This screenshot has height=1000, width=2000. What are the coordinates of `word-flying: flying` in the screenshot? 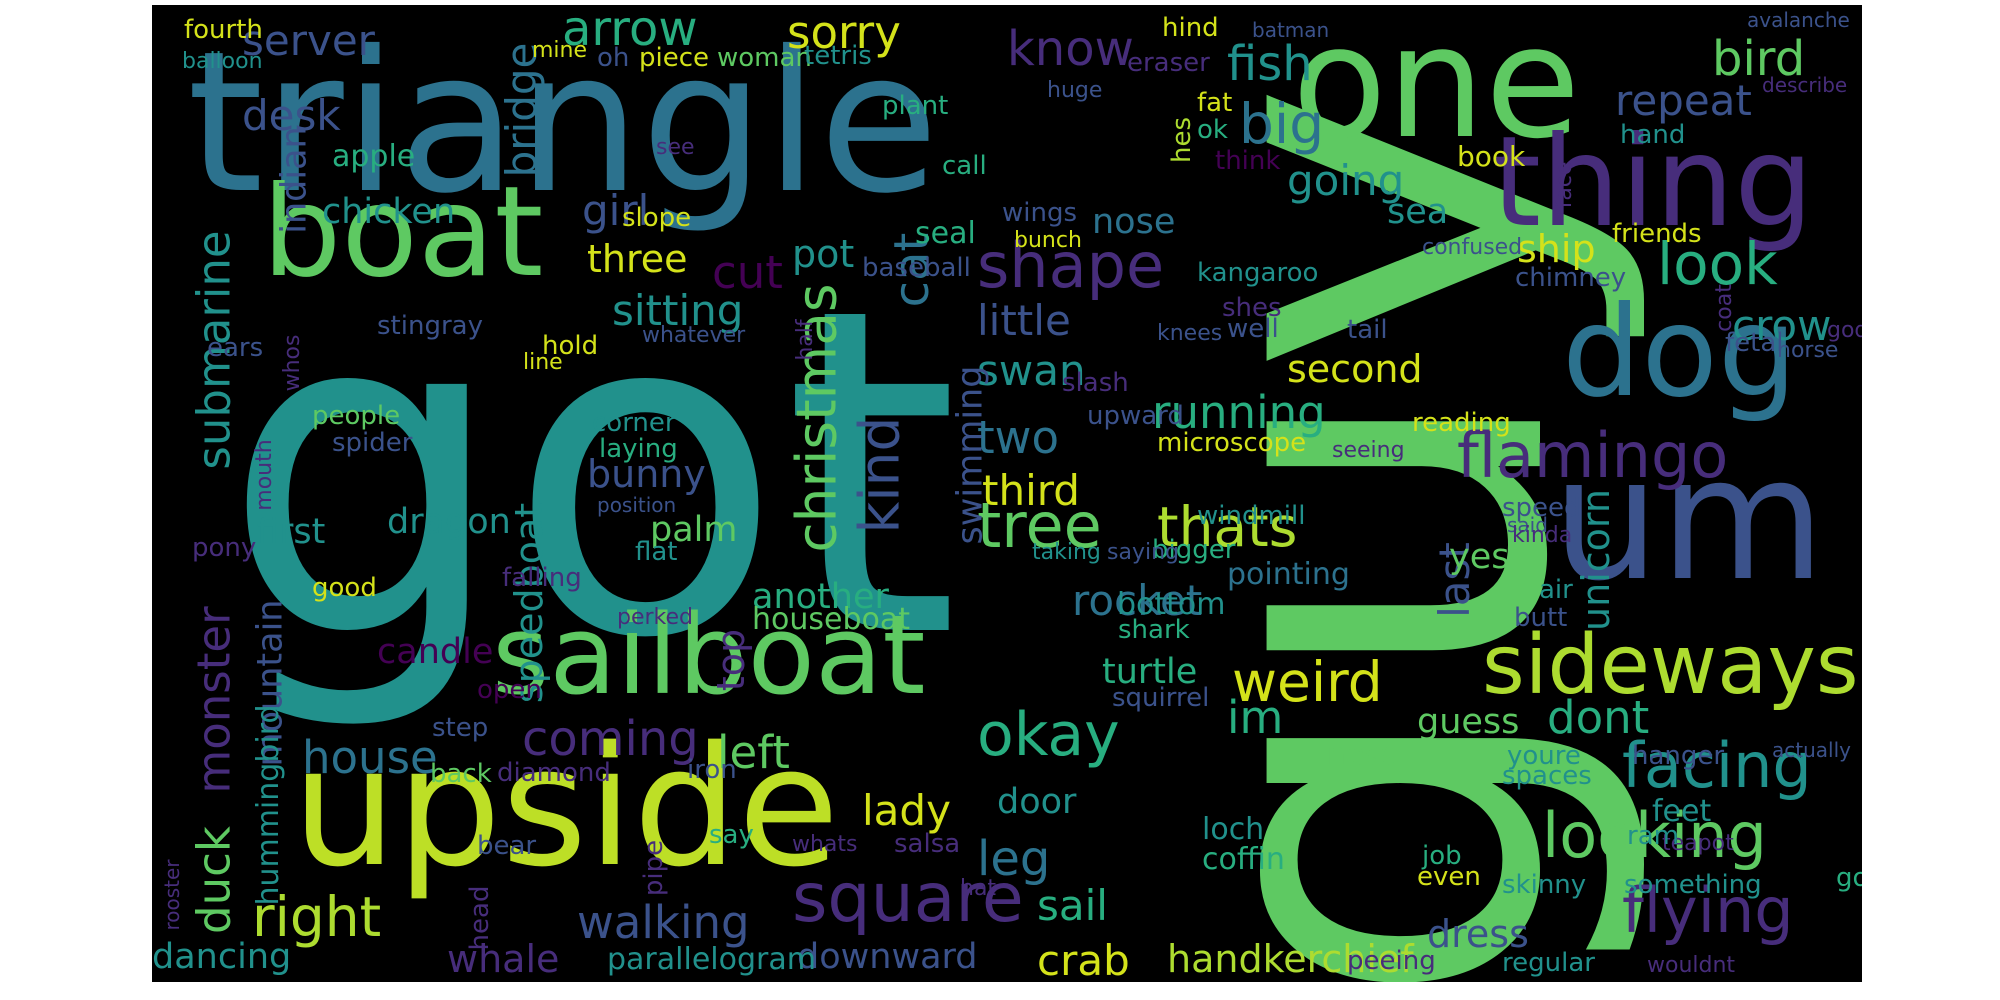 It's located at (1708, 910).